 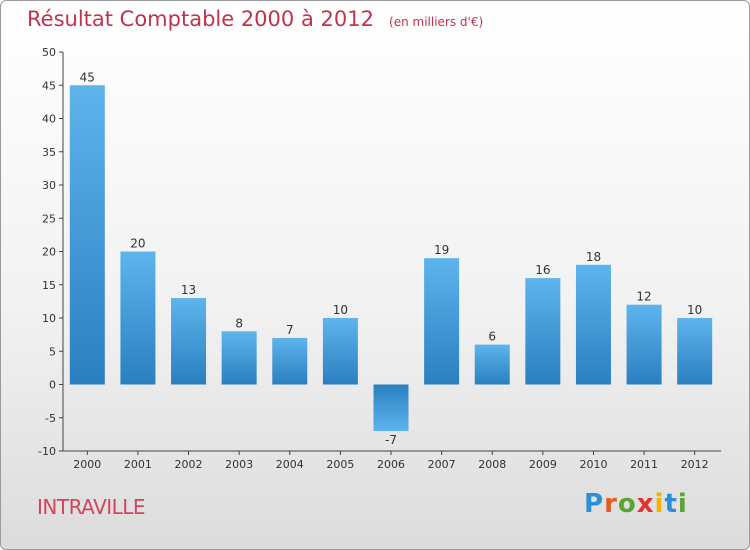 What do you see at coordinates (200, 19) in the screenshot?
I see `chart-title-main: Résultat Comptable 2000 à 2012` at bounding box center [200, 19].